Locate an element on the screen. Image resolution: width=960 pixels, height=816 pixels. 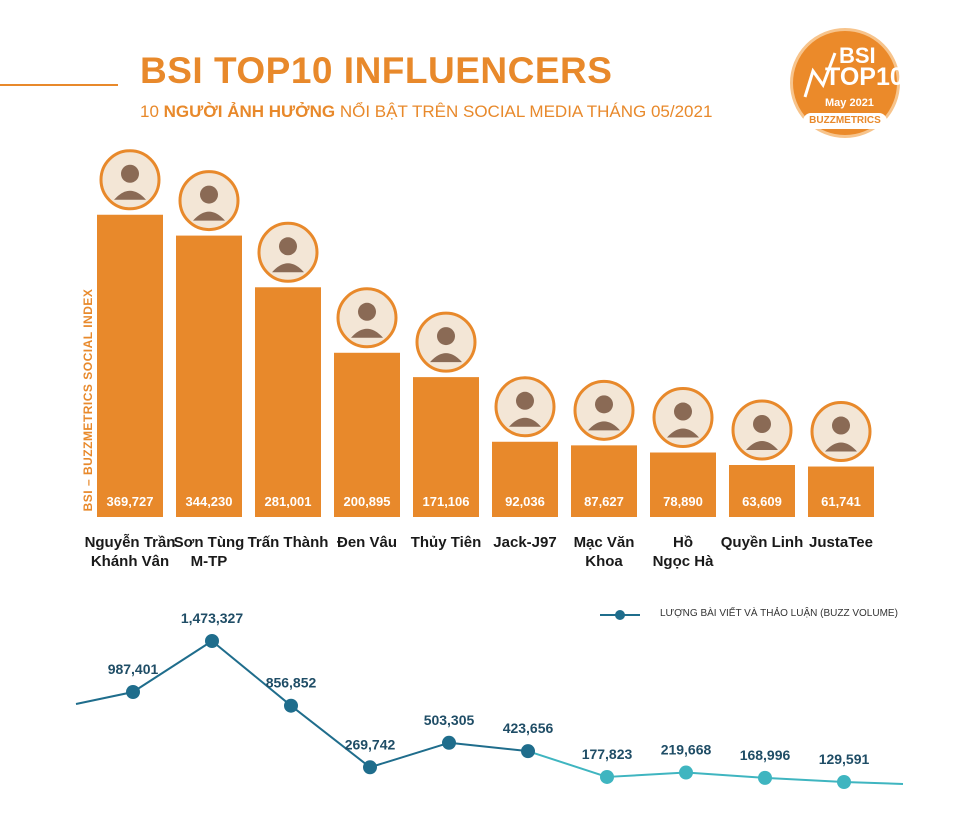
category-label-2-0: Trấn Thành is located at coordinates (288, 542).